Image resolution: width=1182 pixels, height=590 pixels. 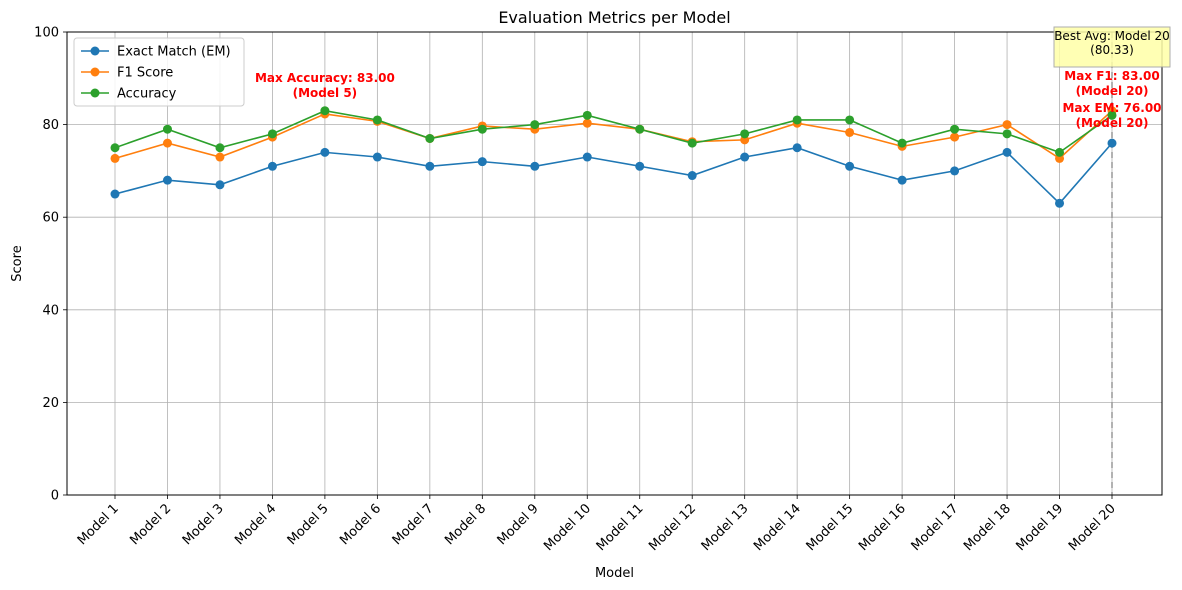 I want to click on annotation-0: Max Accuracy: 83.00(Model 5), so click(x=325, y=85).